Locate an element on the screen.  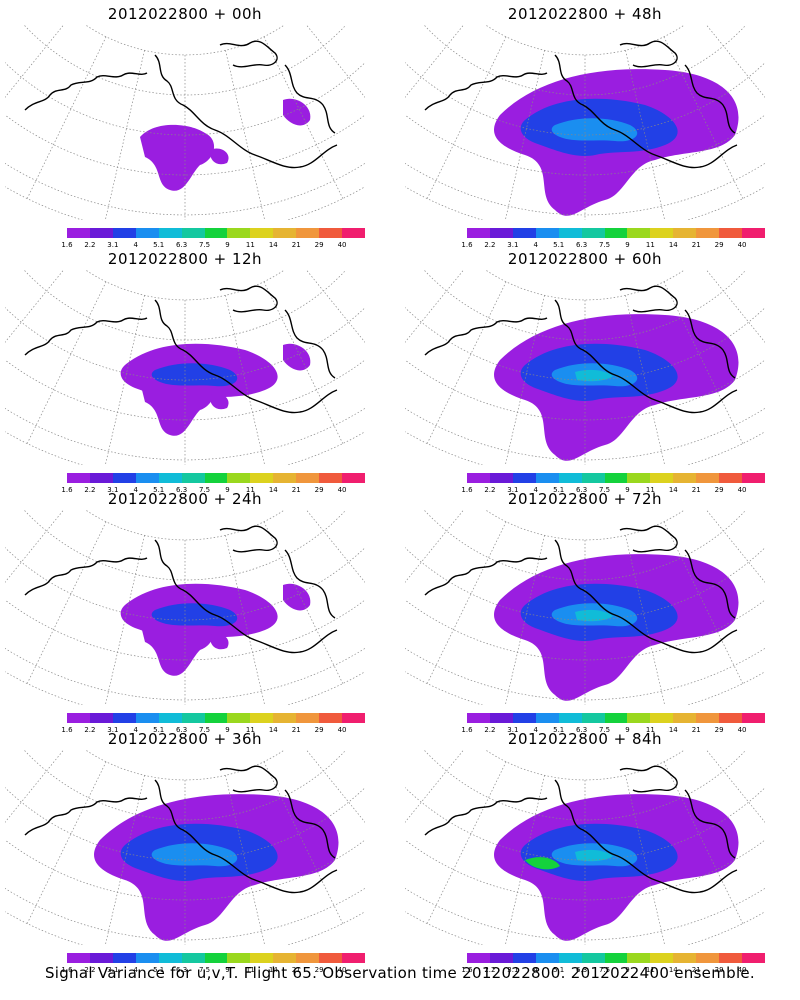
panel-title: 2012022800 + 72h is located at coordinates (585, 499).